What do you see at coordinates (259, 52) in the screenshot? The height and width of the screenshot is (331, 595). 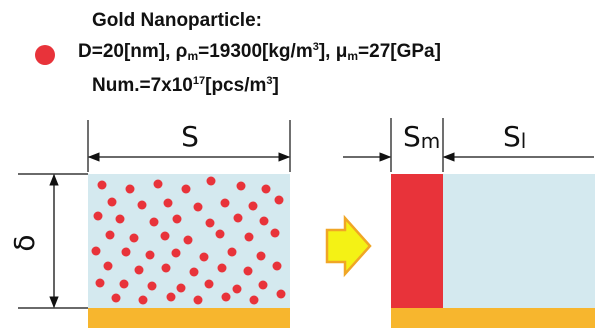 I see `legend-properties: D=20[nm], ρm=19300[kg/m3], μm=27[GPa]` at bounding box center [259, 52].